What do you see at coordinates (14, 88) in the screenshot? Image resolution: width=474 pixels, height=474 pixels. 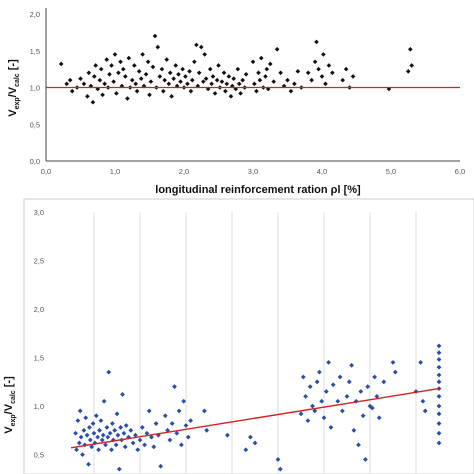 I see `top-y-axis-label: Vexp/Vcalc [-]` at bounding box center [14, 88].